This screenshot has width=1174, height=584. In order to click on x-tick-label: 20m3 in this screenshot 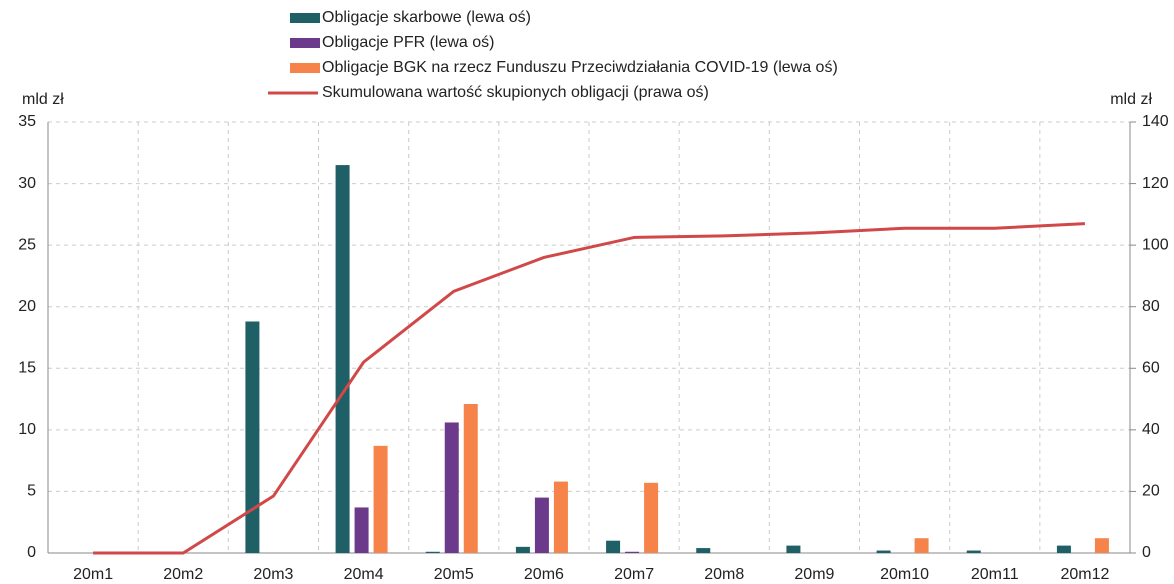, I will do `click(273, 574)`.